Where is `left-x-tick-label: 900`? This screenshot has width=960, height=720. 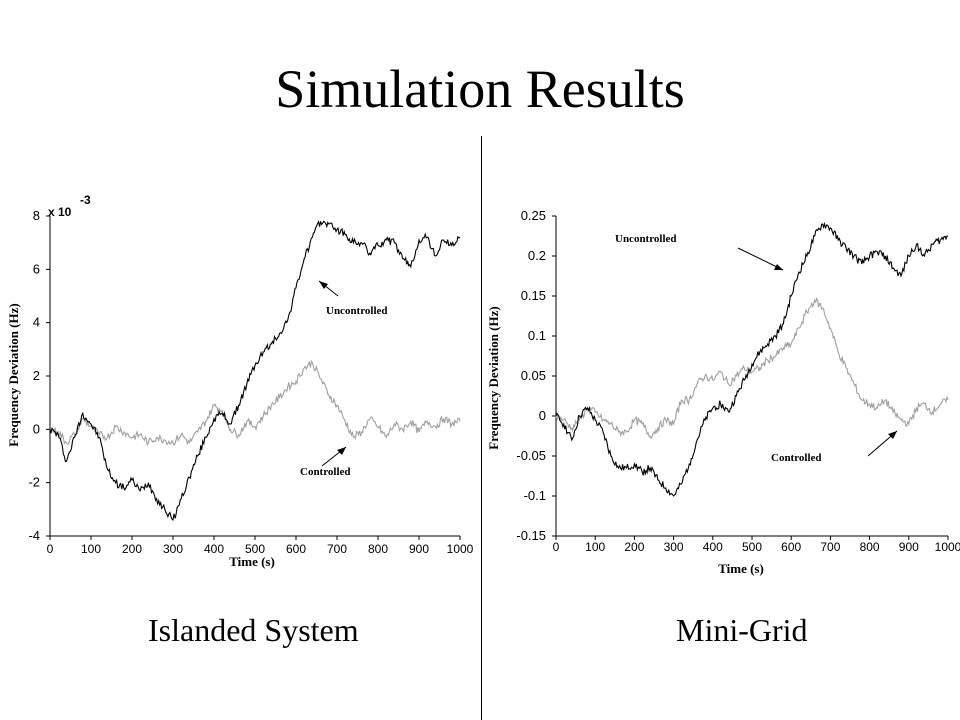
left-x-tick-label: 900 is located at coordinates (419, 549).